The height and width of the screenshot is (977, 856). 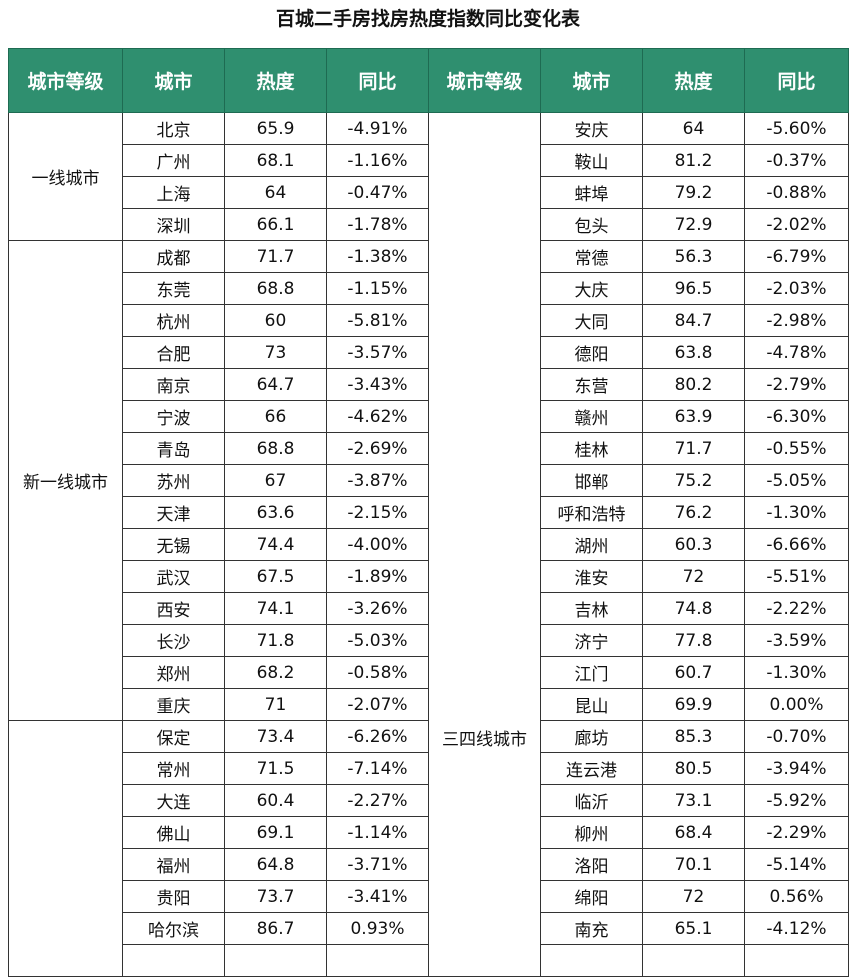 I want to click on heat-cell: 68.4, so click(x=693, y=832).